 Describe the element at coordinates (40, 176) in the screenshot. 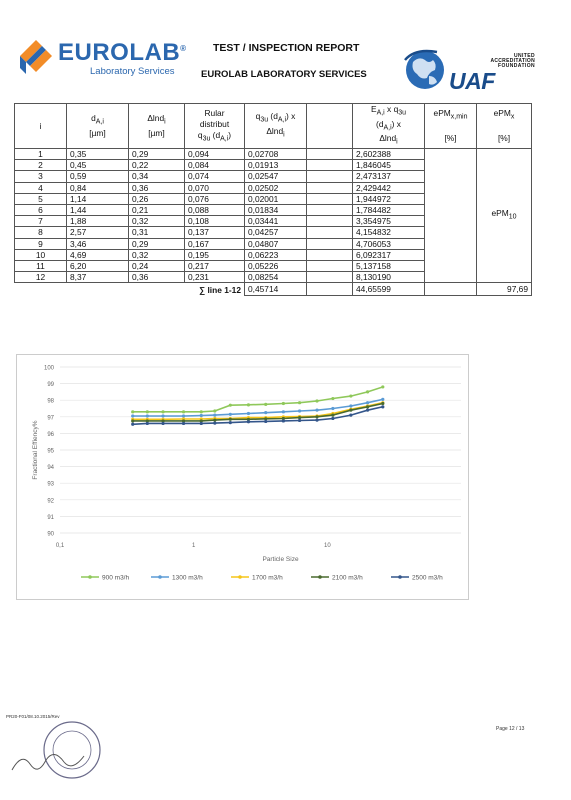

I see `row-index: 3` at that location.